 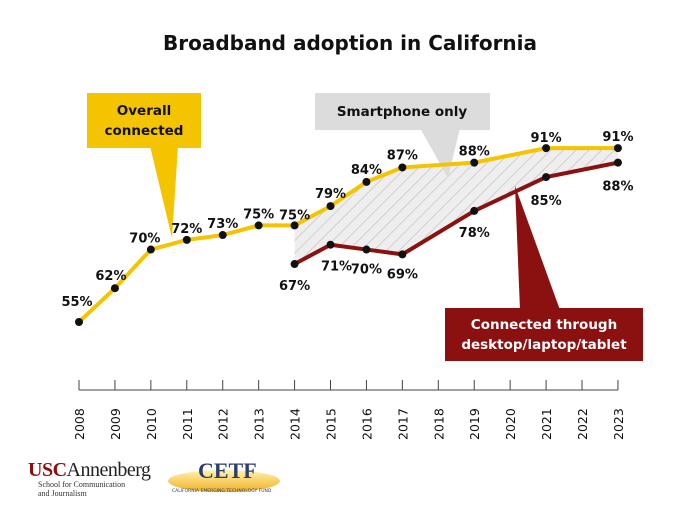 What do you see at coordinates (402, 424) in the screenshot?
I see `x-tick-label: 2017` at bounding box center [402, 424].